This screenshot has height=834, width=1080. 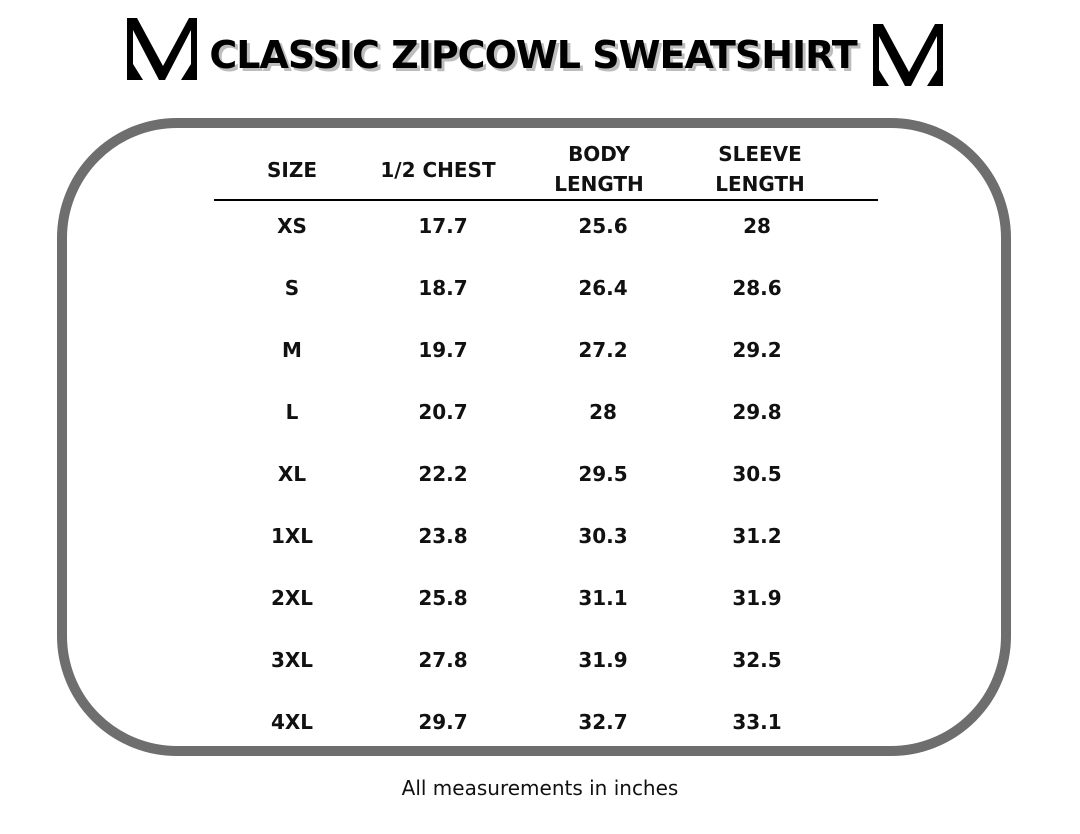 I want to click on cell-half-chest: 27.8, so click(x=443, y=660).